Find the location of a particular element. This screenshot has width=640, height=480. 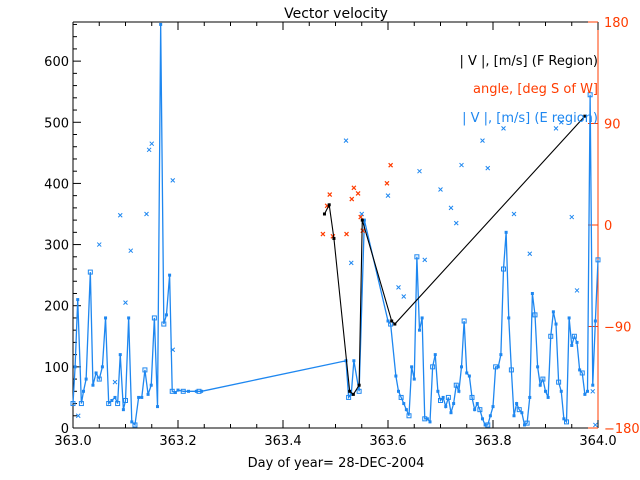

y-tick-label: 400 is located at coordinates (56, 184).